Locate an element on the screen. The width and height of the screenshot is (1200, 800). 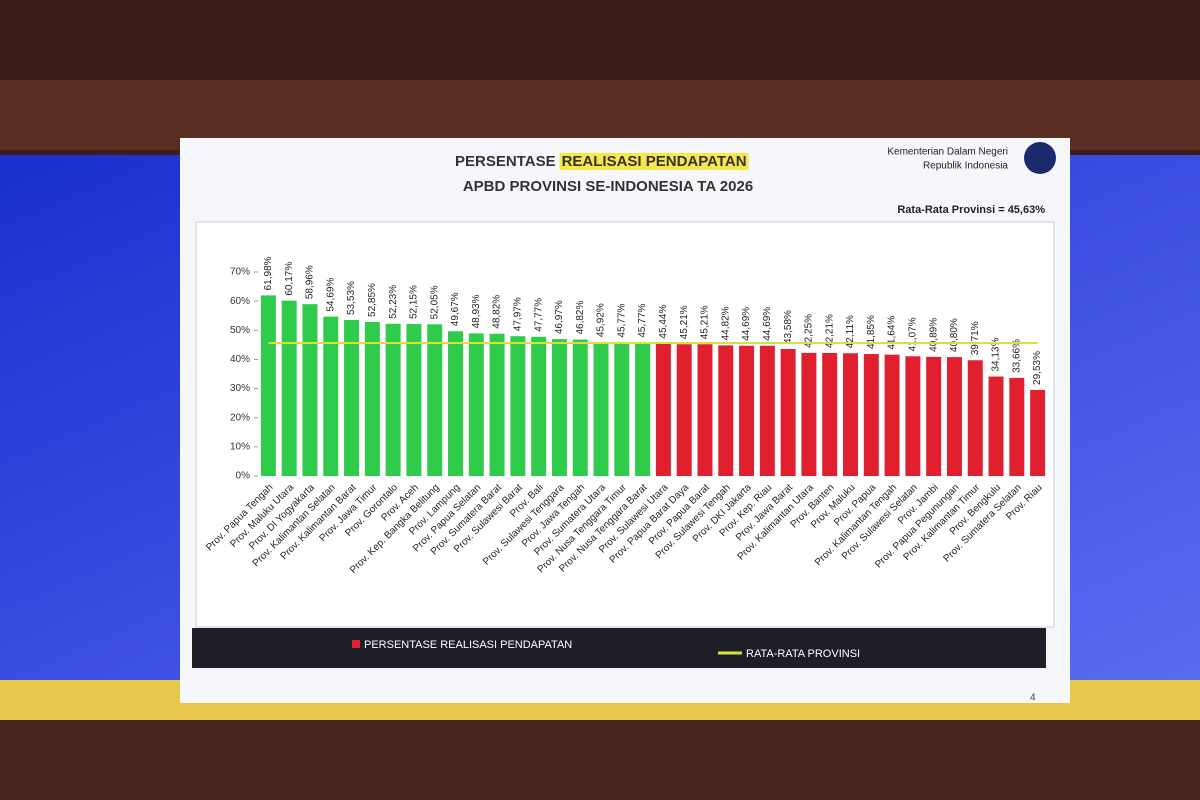
page-number: 4 is located at coordinates (1033, 698).